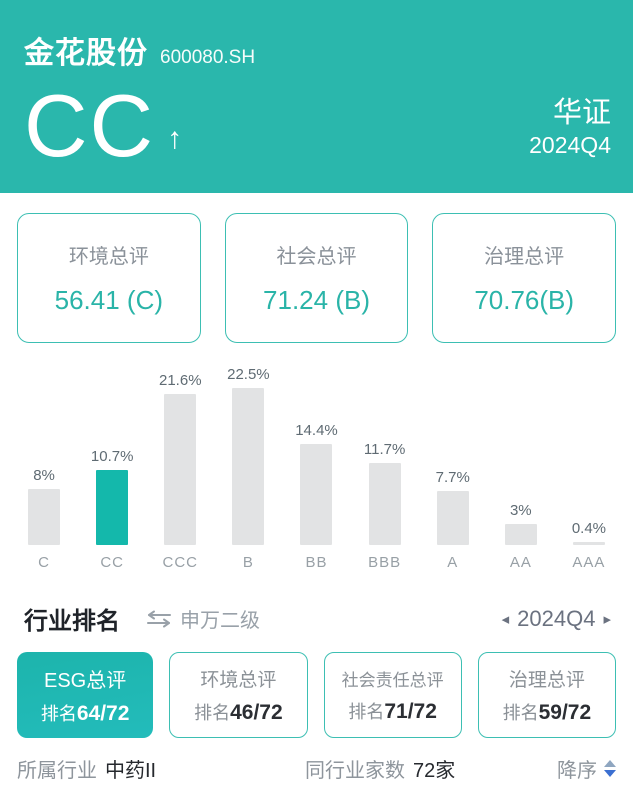 This screenshot has height=788, width=633. Describe the element at coordinates (220, 621) in the screenshot. I see `classification-label: 申万二级` at that location.